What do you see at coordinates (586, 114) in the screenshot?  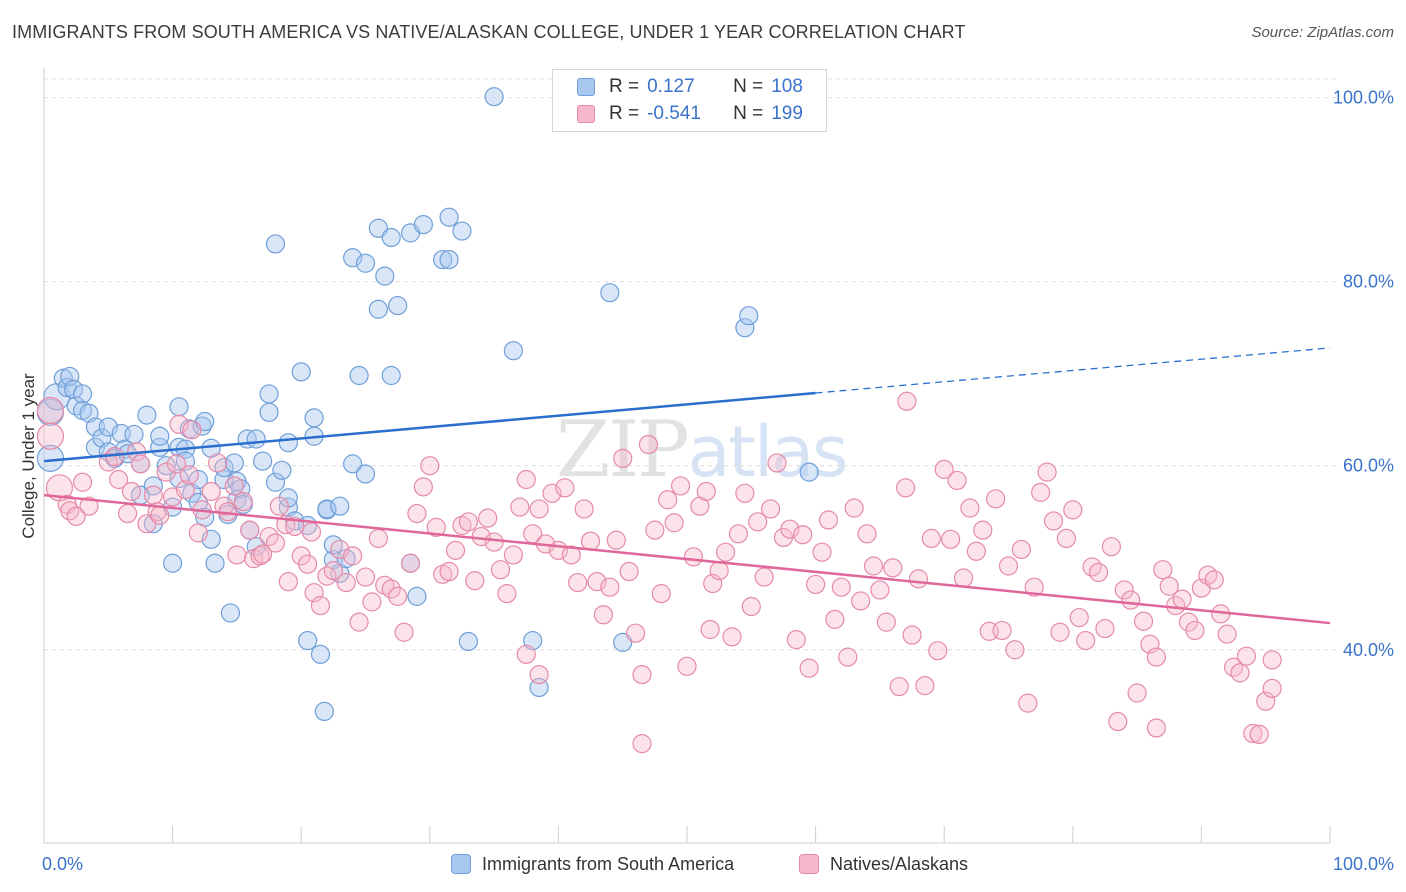 I see `legend-swatch-pink` at bounding box center [586, 114].